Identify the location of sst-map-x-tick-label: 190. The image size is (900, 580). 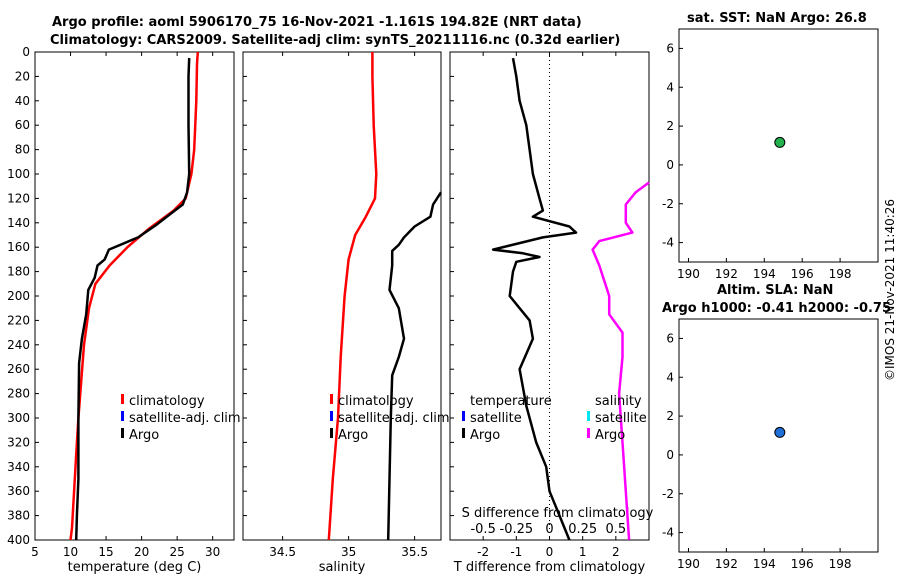
(688, 274).